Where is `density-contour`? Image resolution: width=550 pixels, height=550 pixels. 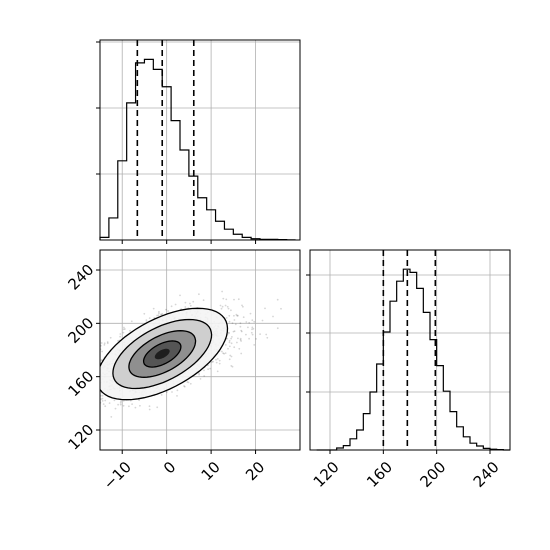 density-contour is located at coordinates (162, 354).